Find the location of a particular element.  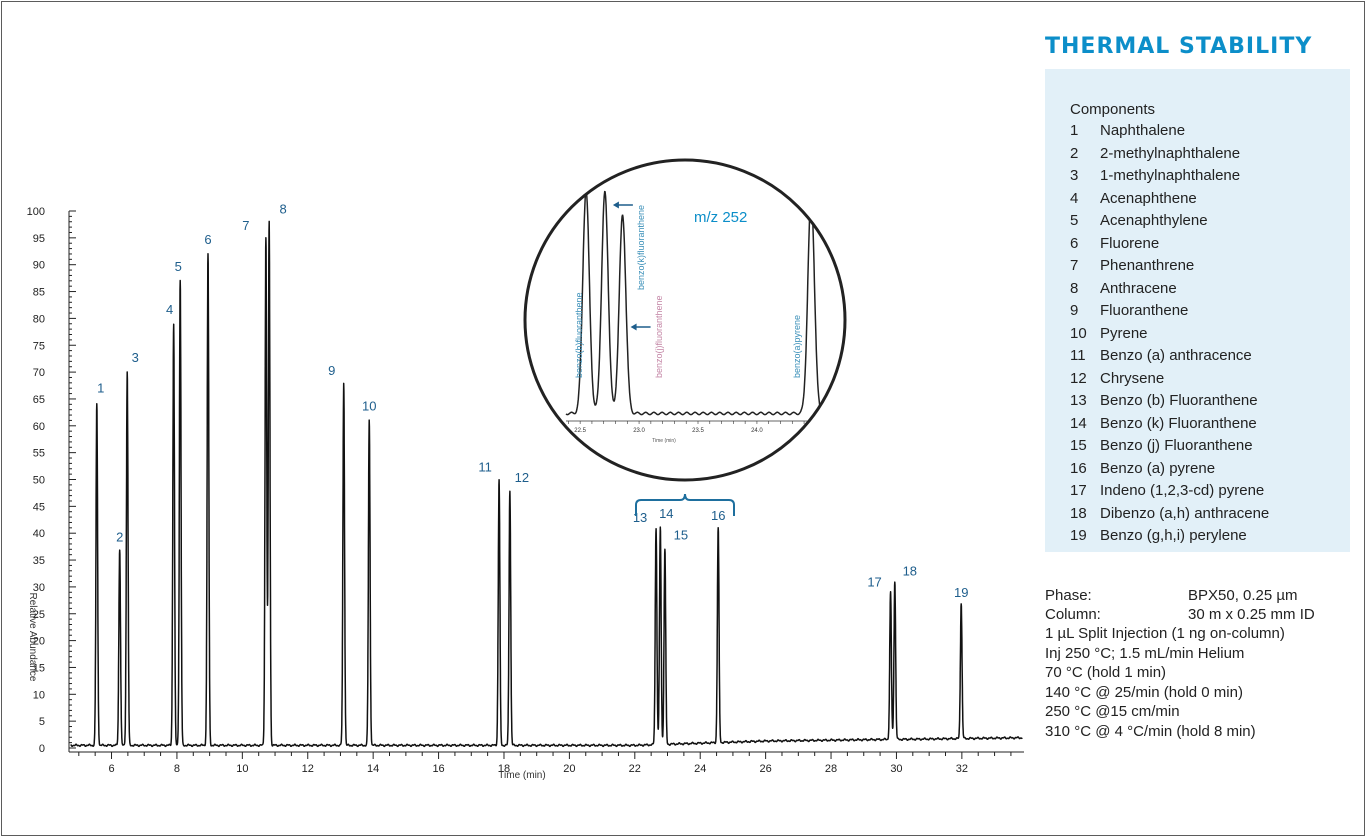

component-item: 10 Pyrene is located at coordinates (1169, 336).